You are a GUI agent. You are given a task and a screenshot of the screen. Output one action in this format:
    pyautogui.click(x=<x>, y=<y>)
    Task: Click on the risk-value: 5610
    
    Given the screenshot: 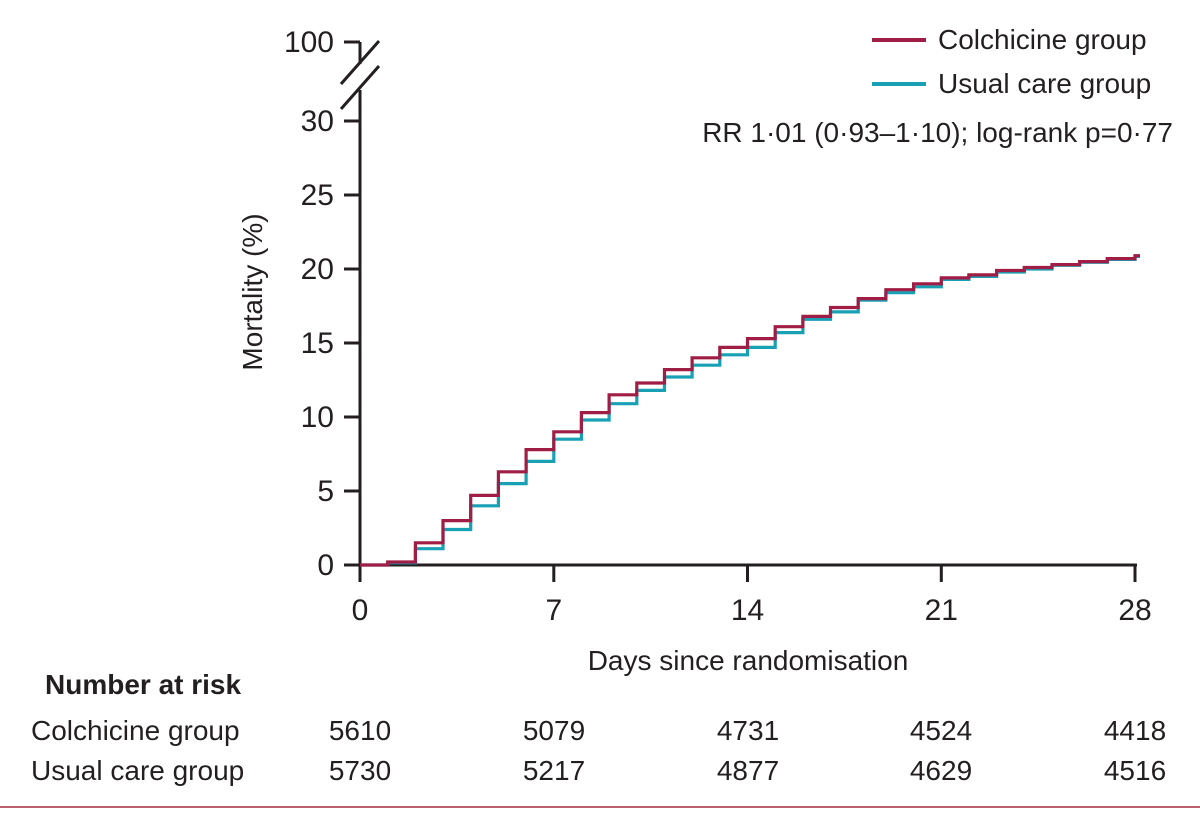 What is the action you would take?
    pyautogui.click(x=360, y=730)
    